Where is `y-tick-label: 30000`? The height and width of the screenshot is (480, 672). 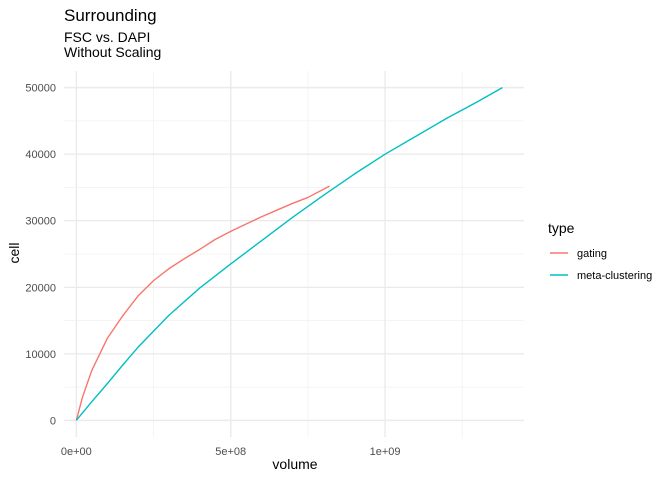
y-tick-label: 30000 is located at coordinates (40, 222).